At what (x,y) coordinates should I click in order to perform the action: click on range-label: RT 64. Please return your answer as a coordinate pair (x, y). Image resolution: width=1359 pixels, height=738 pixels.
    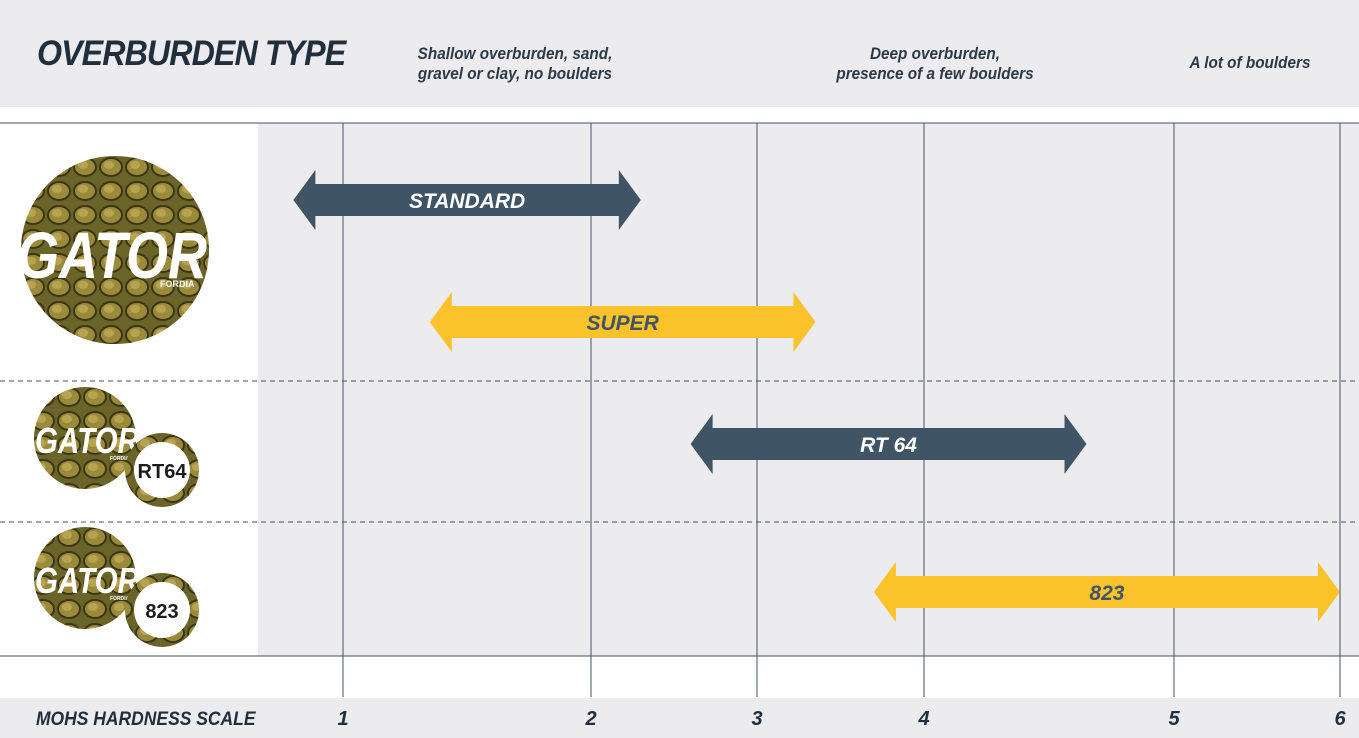
    Looking at the image, I should click on (888, 445).